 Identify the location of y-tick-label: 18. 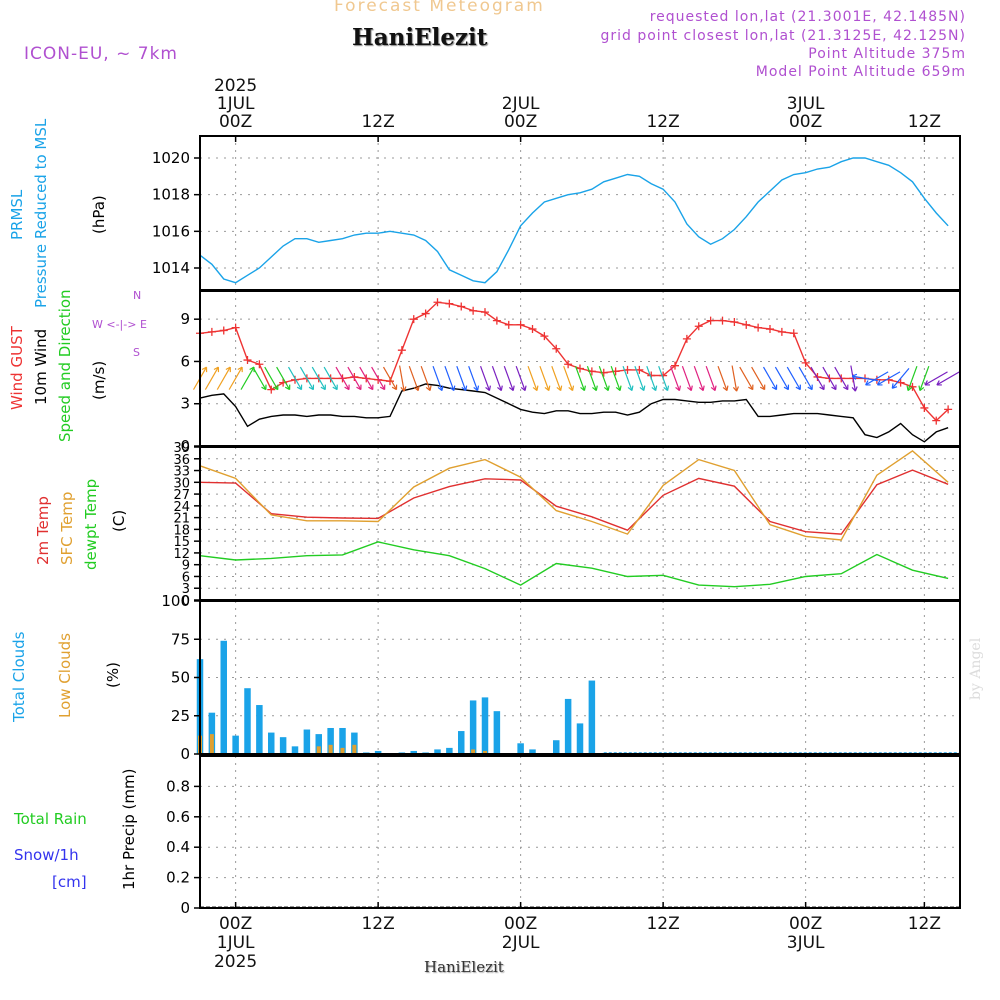
(181, 530).